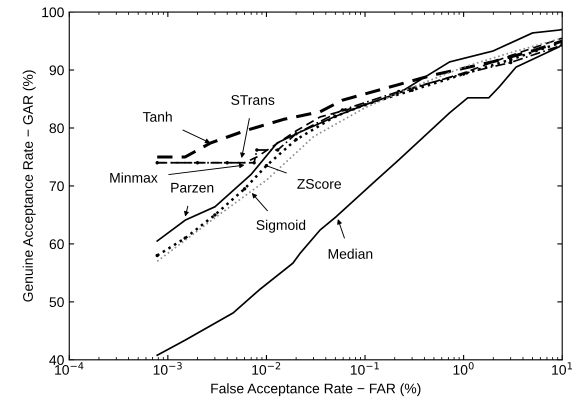  Describe the element at coordinates (319, 184) in the screenshot. I see `annotation: ZScore` at that location.